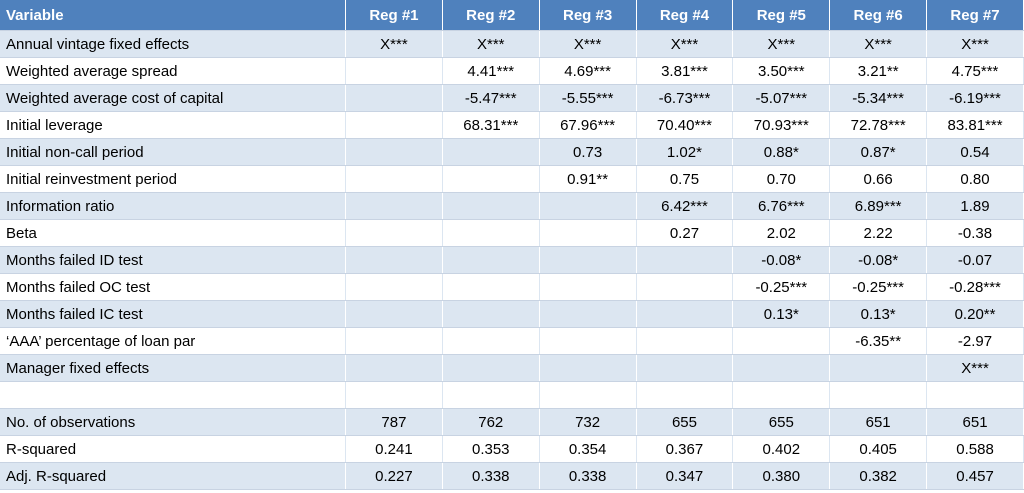  I want to click on table-cell: 762, so click(491, 422).